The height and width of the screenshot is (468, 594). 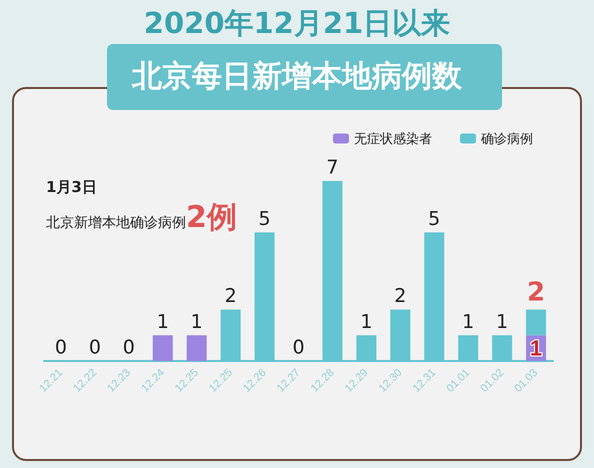 What do you see at coordinates (536, 348) in the screenshot?
I see `data-label: 1` at bounding box center [536, 348].